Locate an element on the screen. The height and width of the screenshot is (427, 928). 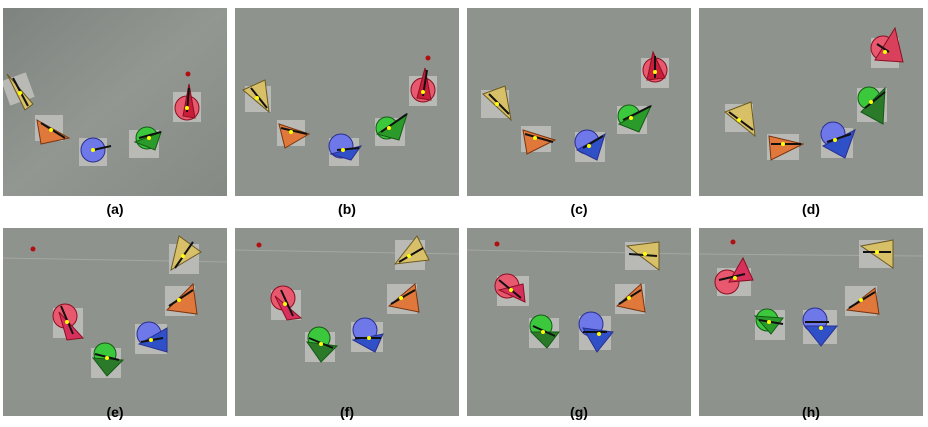
frame-f is located at coordinates (347, 322).